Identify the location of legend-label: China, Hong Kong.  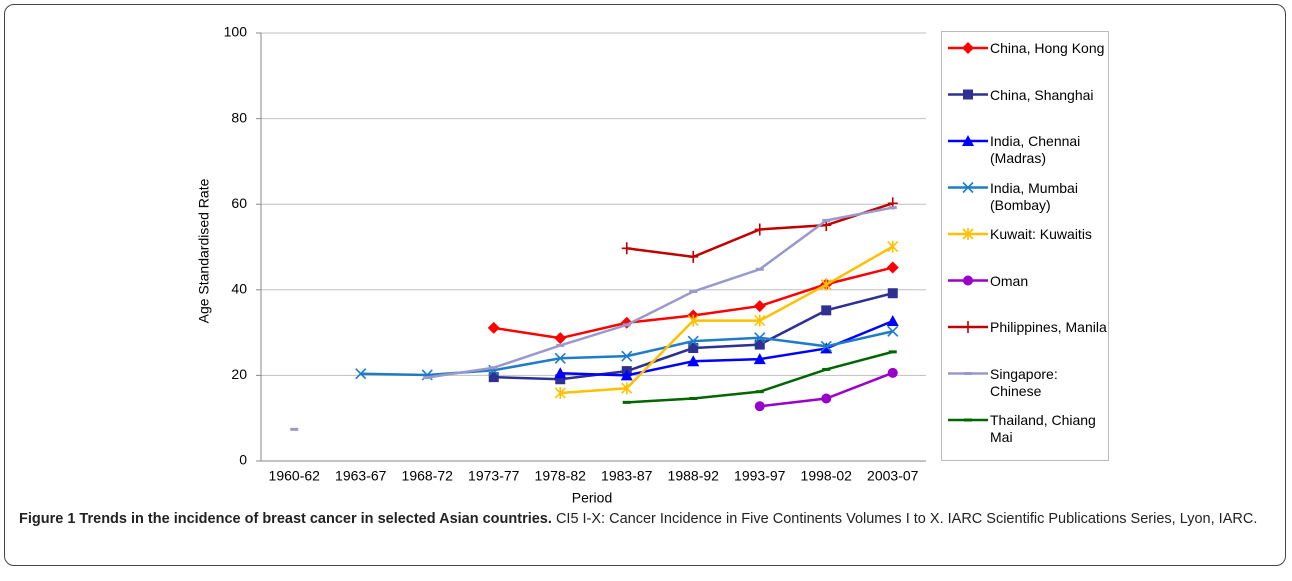
(1047, 48).